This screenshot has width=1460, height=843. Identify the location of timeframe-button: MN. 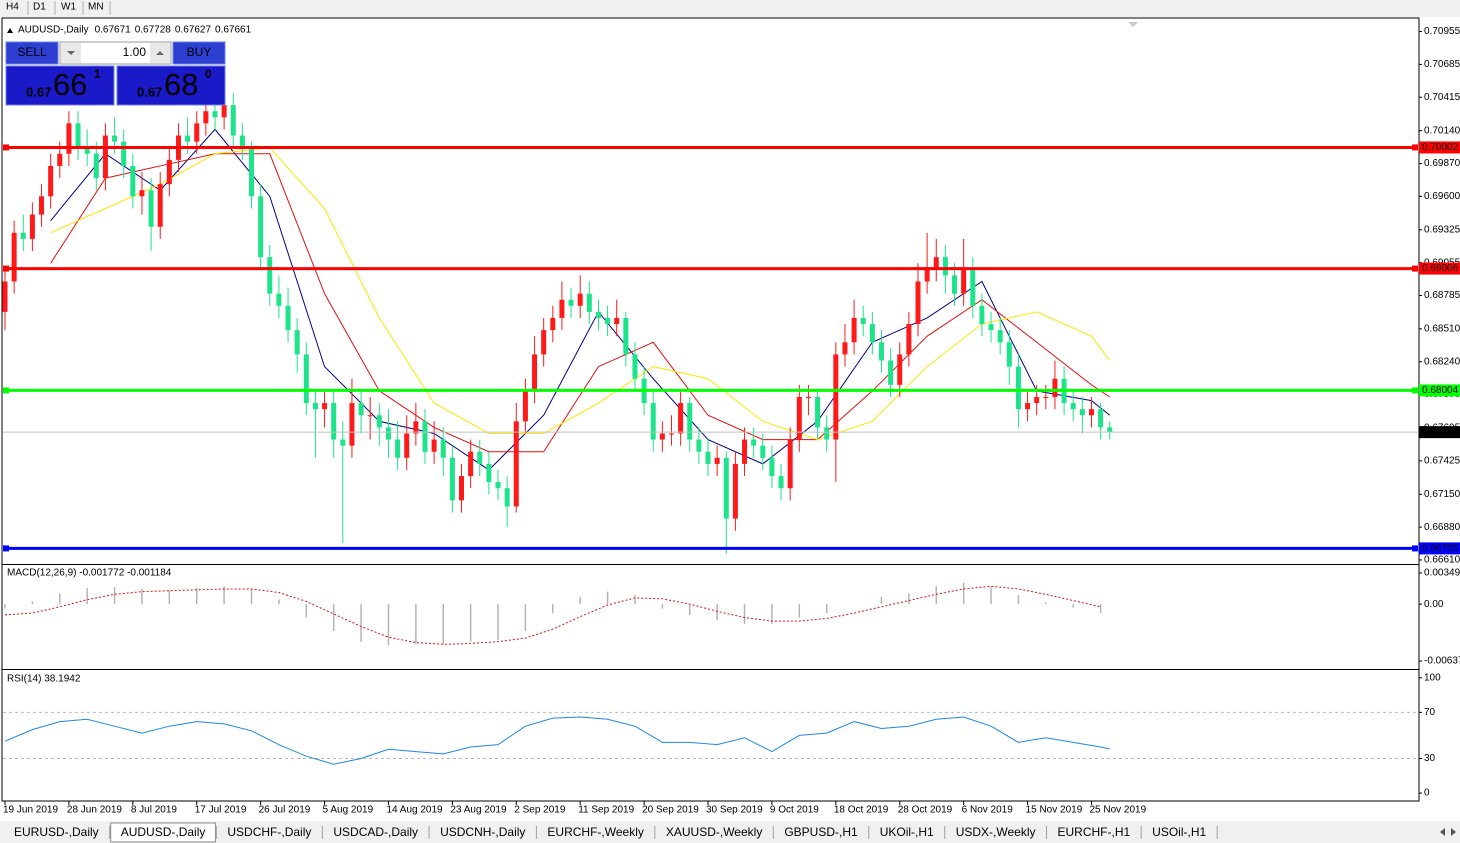
(96, 7).